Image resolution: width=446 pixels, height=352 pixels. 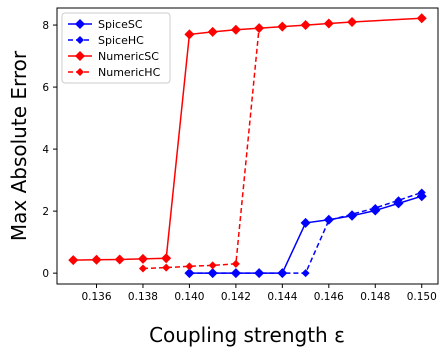 What do you see at coordinates (189, 297) in the screenshot?
I see `x-tick-label: 0.140` at bounding box center [189, 297].